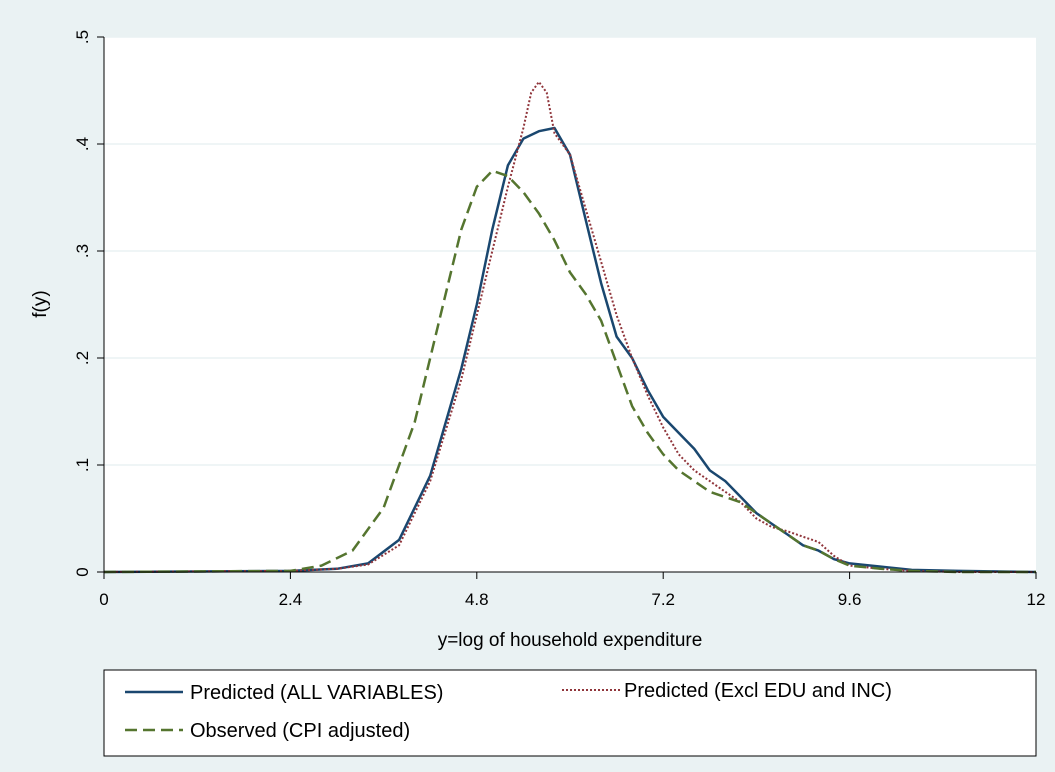 This screenshot has width=1055, height=772. I want to click on x-tick-label: 4.8, so click(477, 599).